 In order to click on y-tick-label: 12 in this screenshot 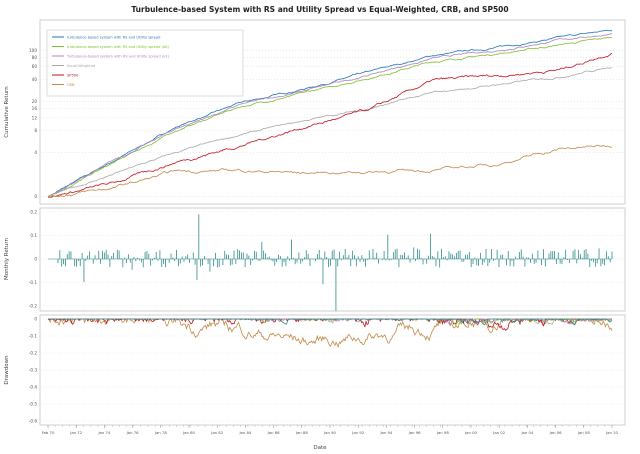, I will do `click(35, 117)`.